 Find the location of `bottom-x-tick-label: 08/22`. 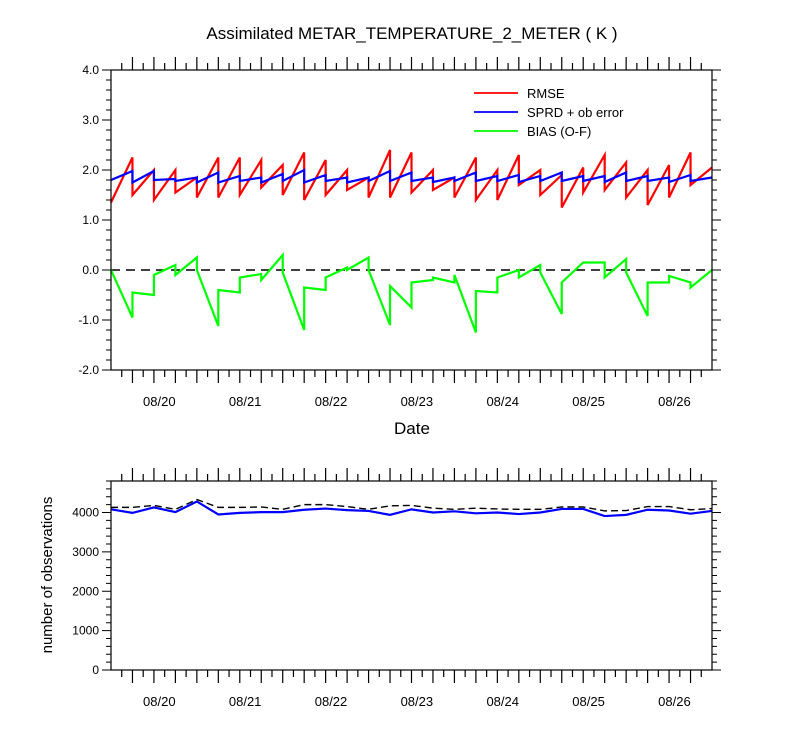

bottom-x-tick-label: 08/22 is located at coordinates (331, 701).